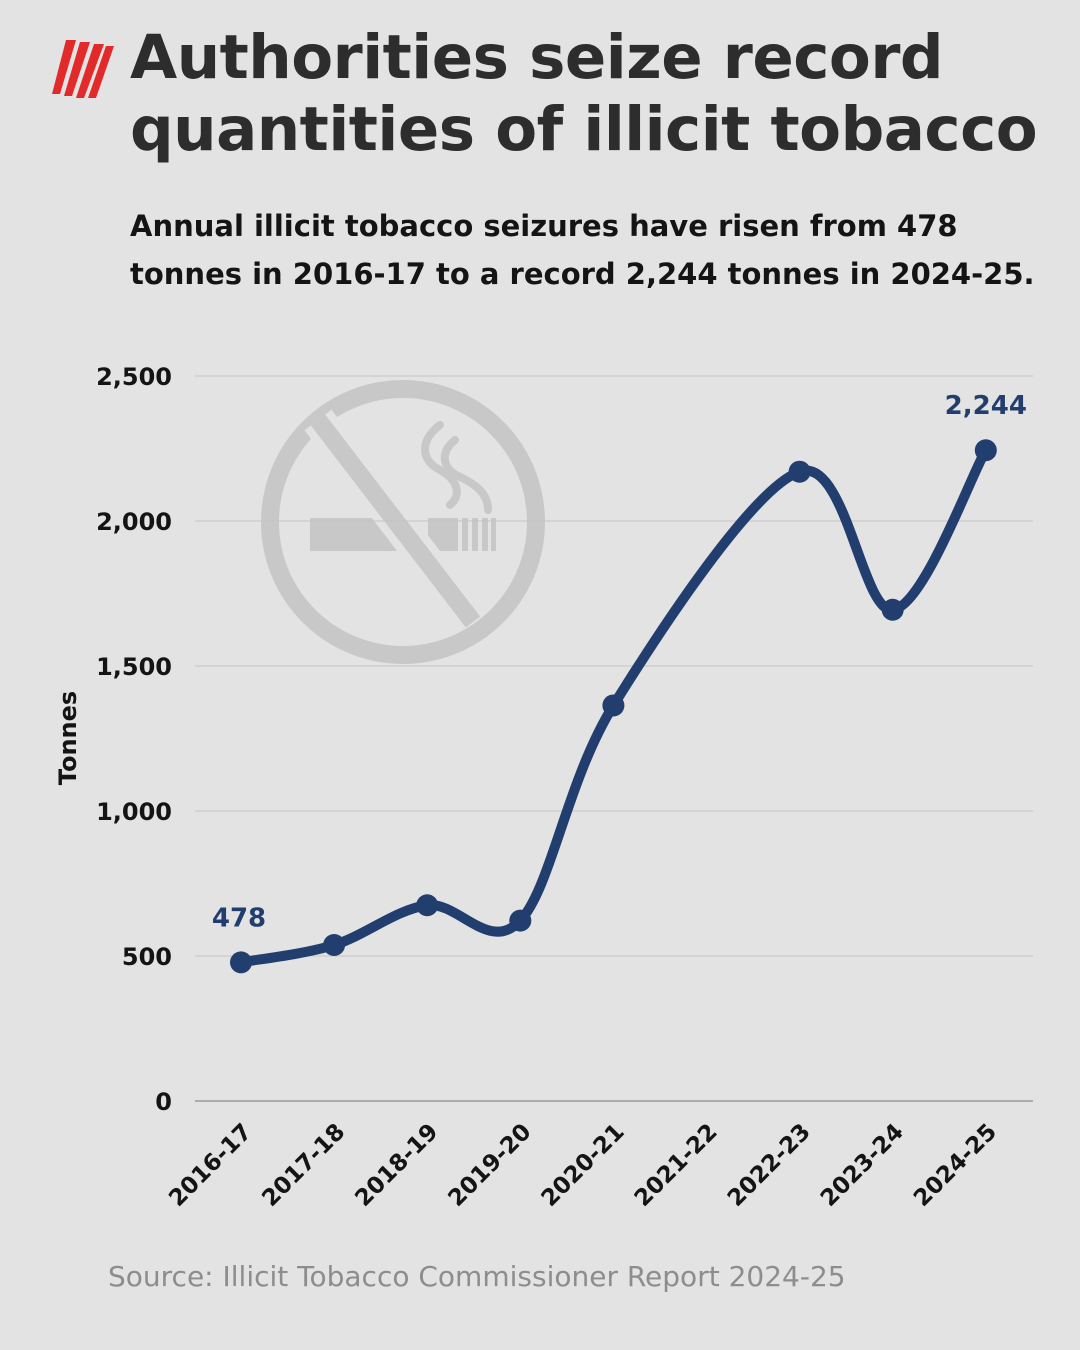 This screenshot has width=1080, height=1350. I want to click on title-line-1: Authorities seize record, so click(537, 57).